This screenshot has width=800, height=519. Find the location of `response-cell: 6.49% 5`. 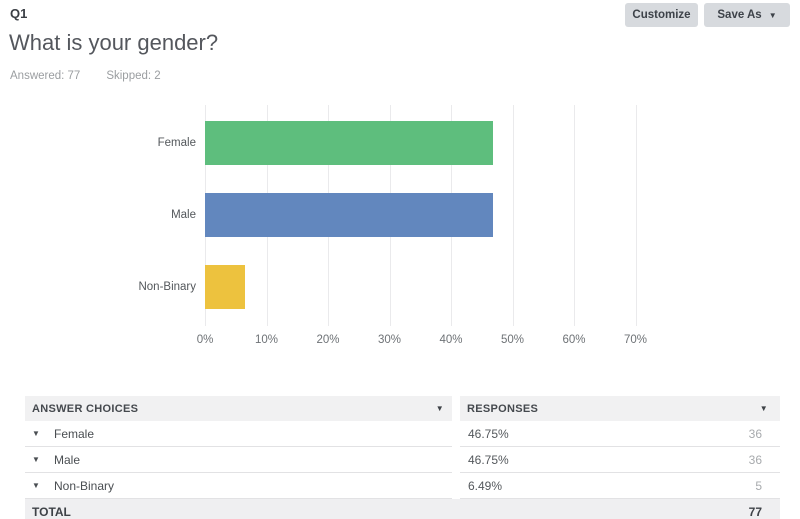

response-cell: 6.49% 5 is located at coordinates (620, 486).